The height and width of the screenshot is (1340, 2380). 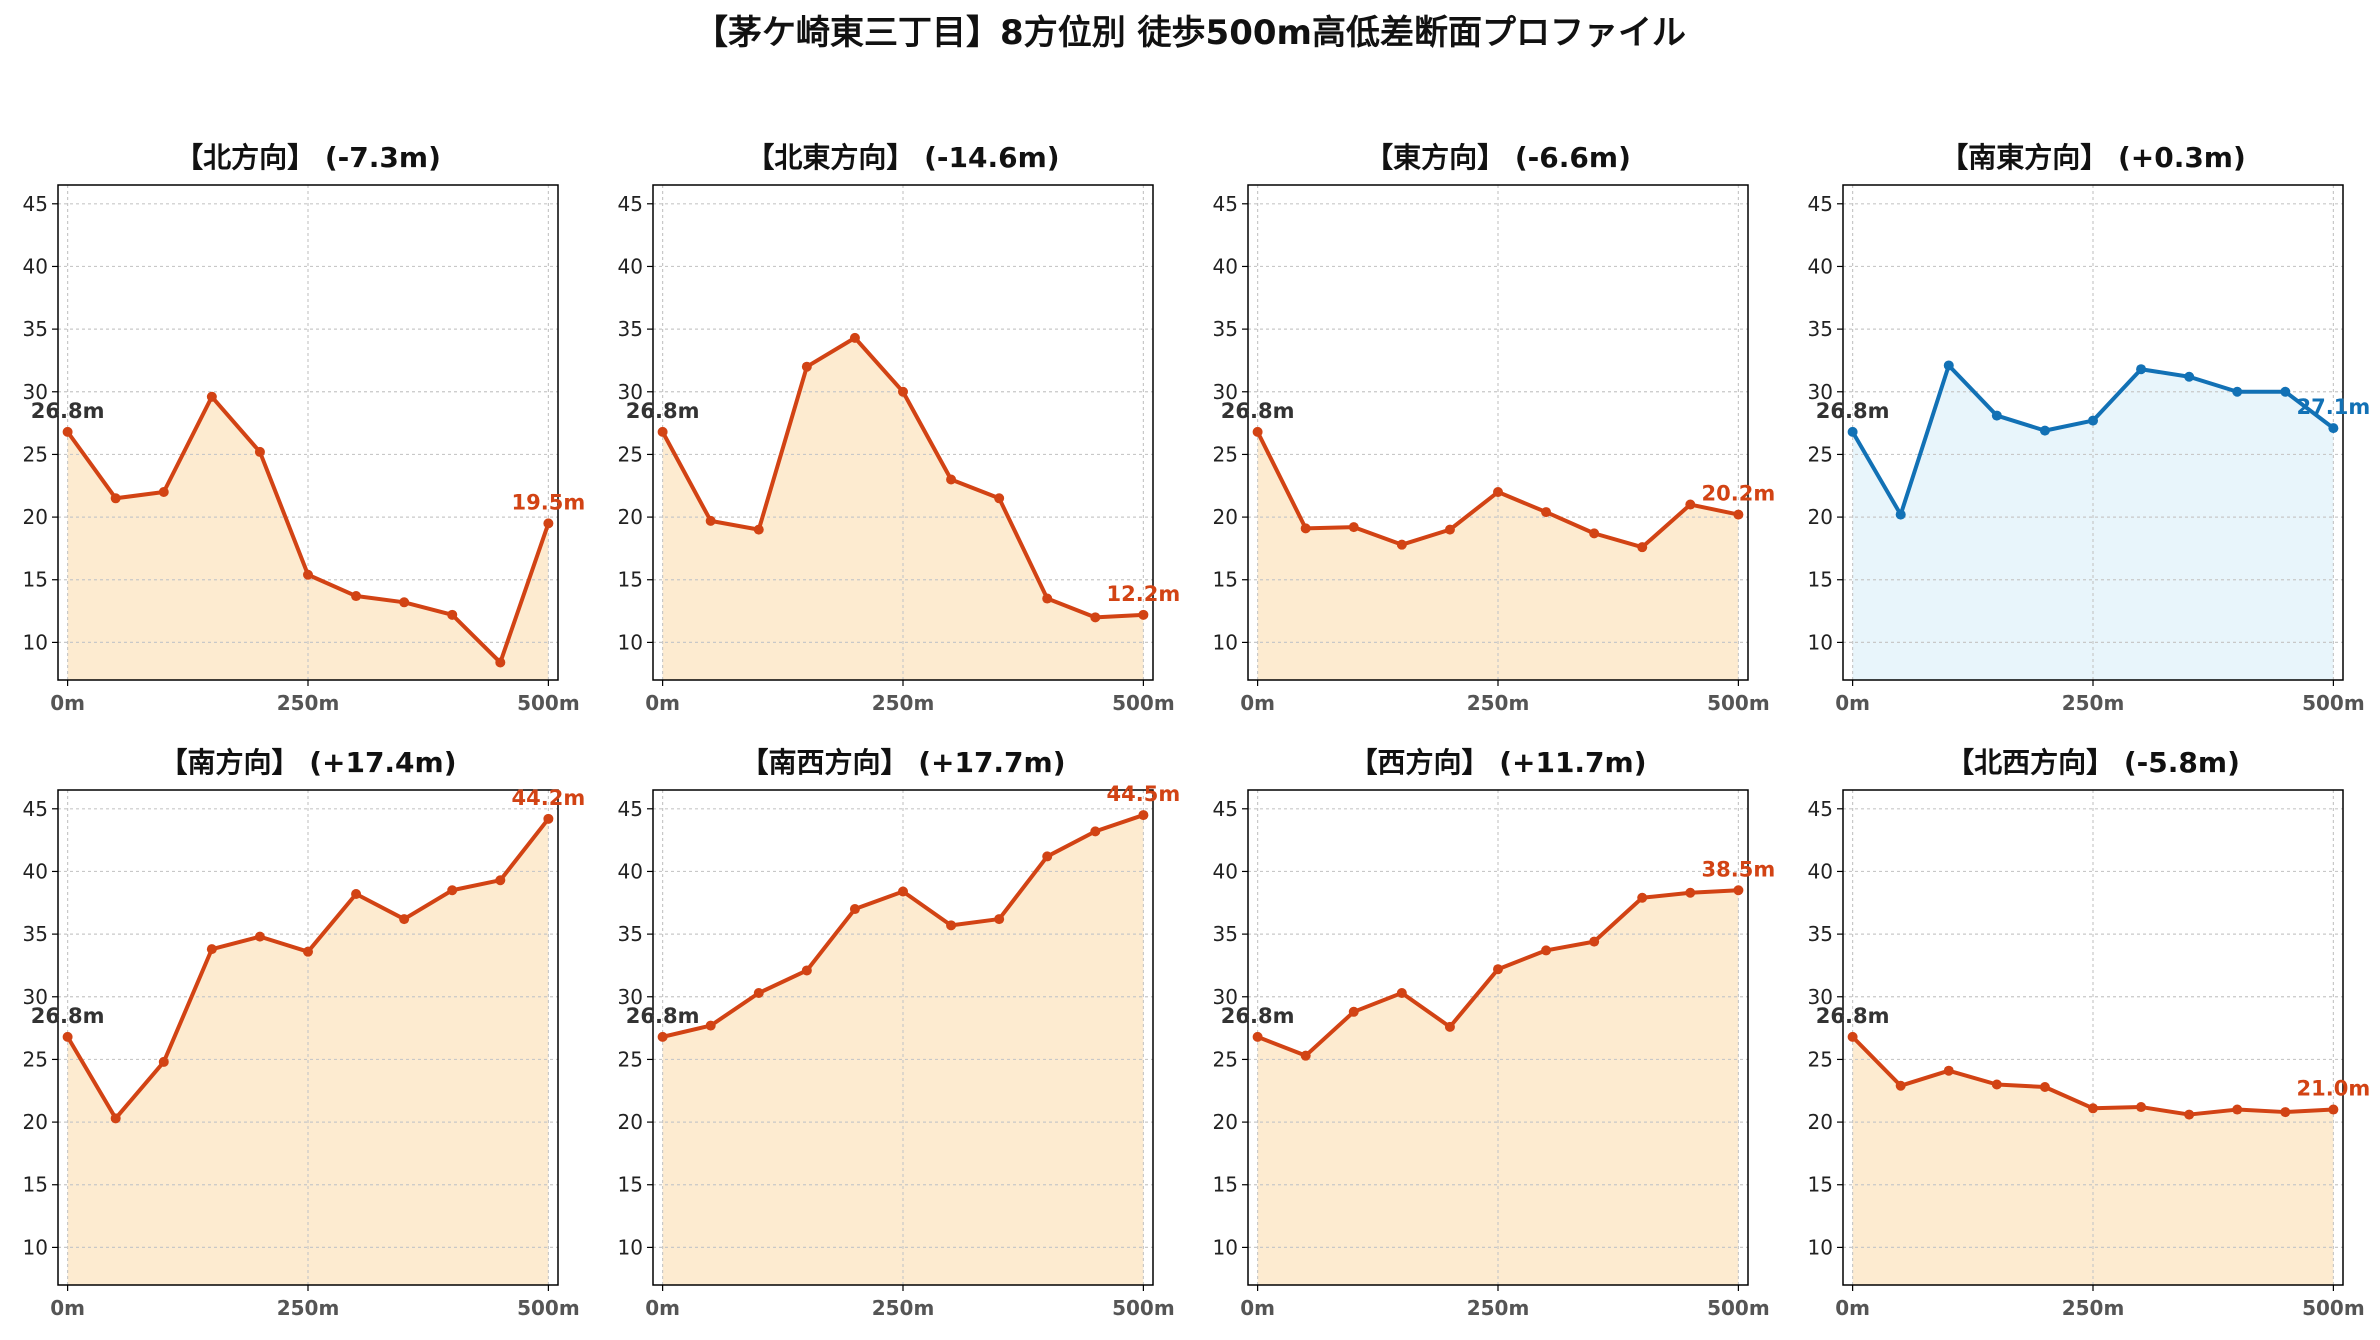 I want to click on panel-title: 【南方向】 (+17.4m), so click(x=307, y=762).